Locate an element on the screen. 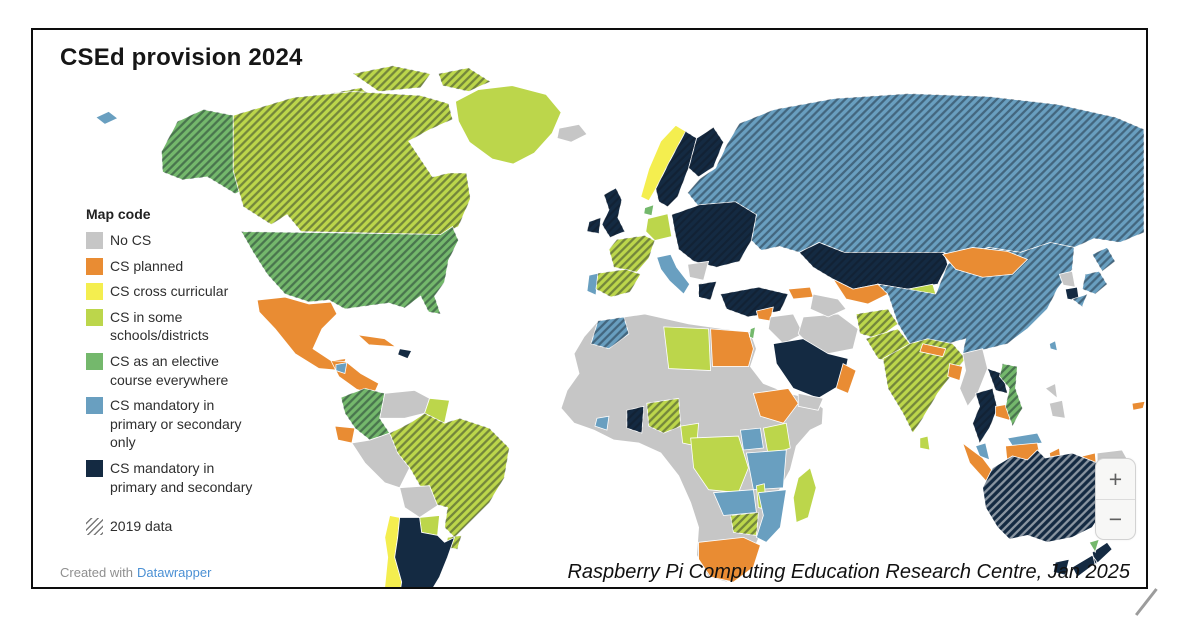 The width and height of the screenshot is (1180, 618). legend-label: CS in some schools/districts is located at coordinates (159, 326).